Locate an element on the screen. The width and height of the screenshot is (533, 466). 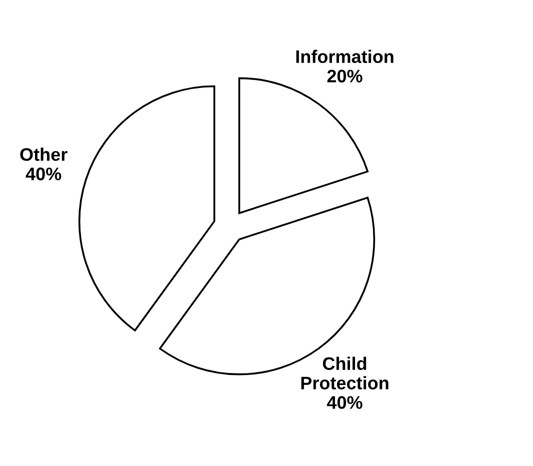
slice-label: Other is located at coordinates (44, 154).